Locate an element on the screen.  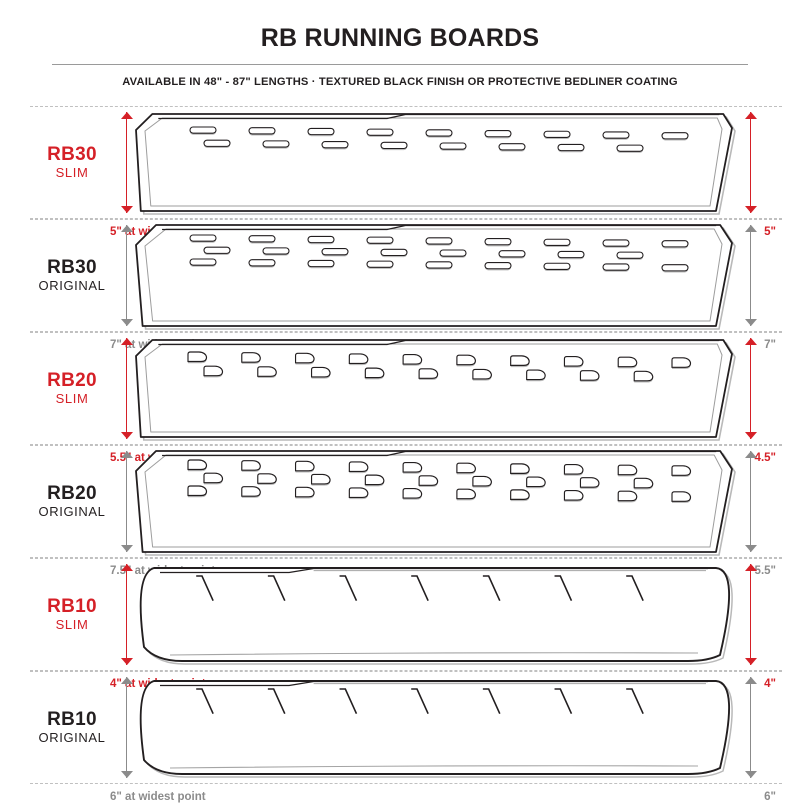
width-dimension-arrow-rb20-original is located at coordinates (127, 501).